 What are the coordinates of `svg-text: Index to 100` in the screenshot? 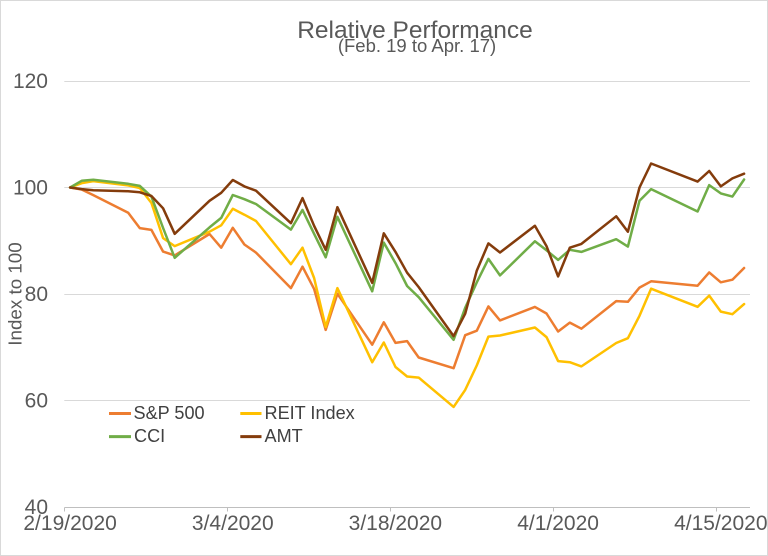 It's located at (15, 293).